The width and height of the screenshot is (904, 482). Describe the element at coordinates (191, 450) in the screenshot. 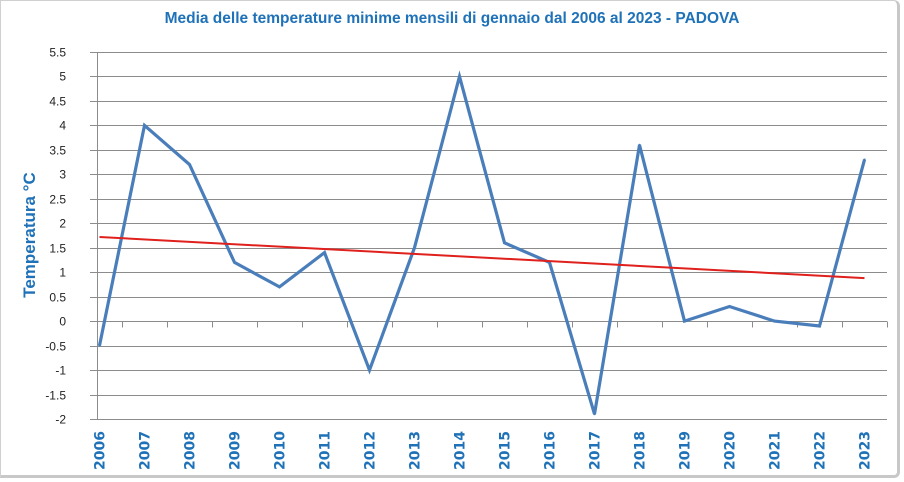

I see `x-tick-label: 2008` at that location.